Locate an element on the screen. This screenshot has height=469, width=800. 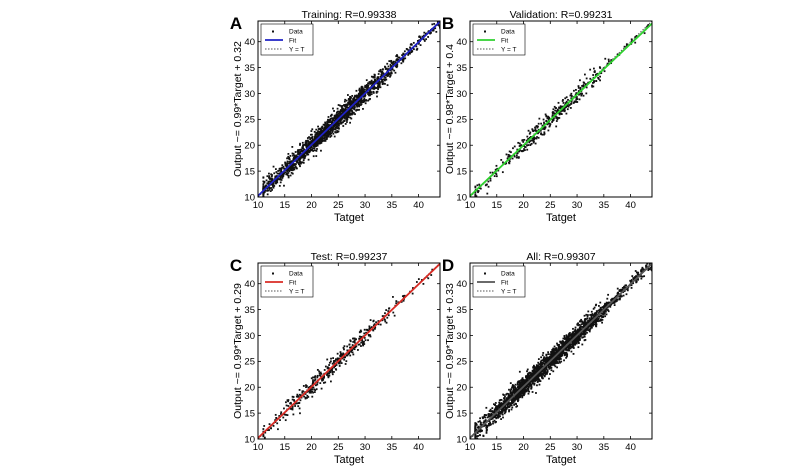
y-tick-label: 10 is located at coordinates (461, 197).